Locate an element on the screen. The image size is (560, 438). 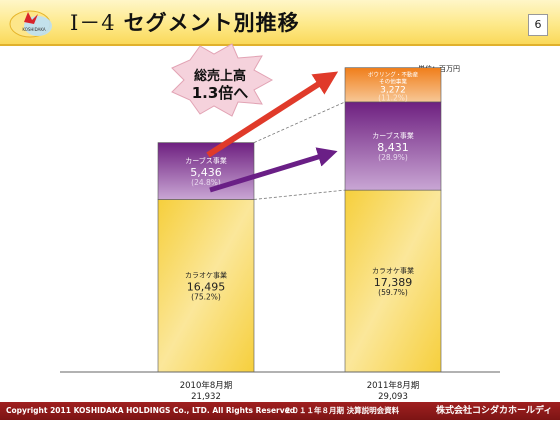
company-name: 株式会社コシダカホールディングス is located at coordinates (494, 420).